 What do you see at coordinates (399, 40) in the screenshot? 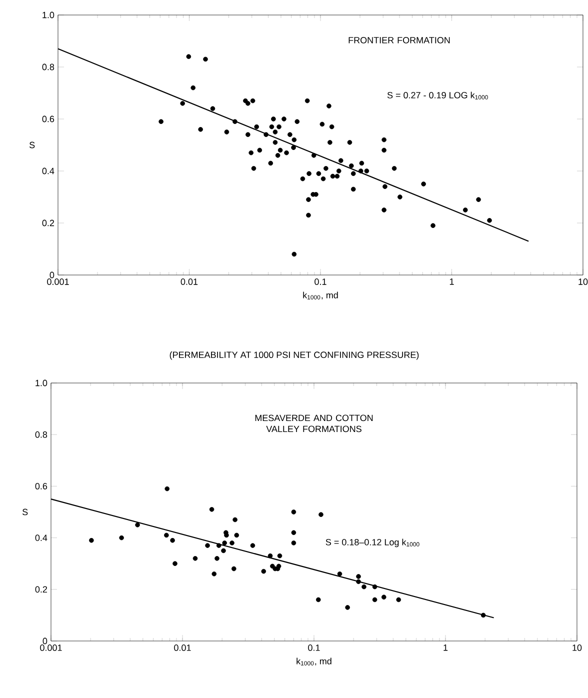
I see `text: FRONTIER FORMATION` at bounding box center [399, 40].